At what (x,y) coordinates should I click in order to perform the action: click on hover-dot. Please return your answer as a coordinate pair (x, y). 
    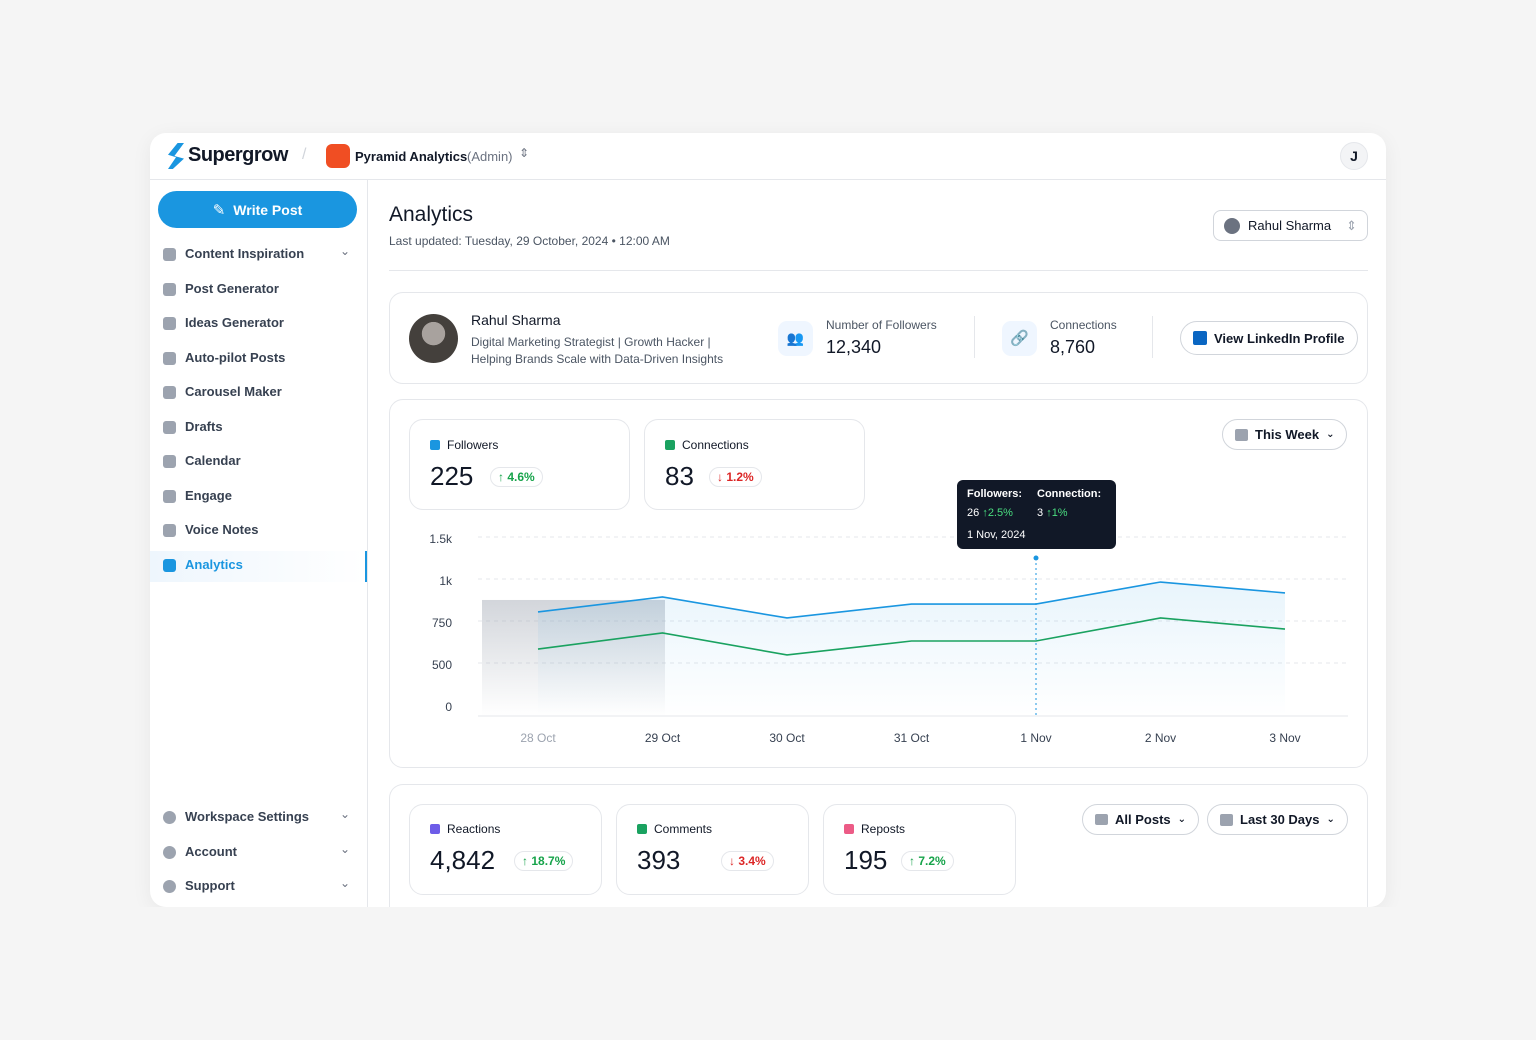
    Looking at the image, I should click on (1036, 558).